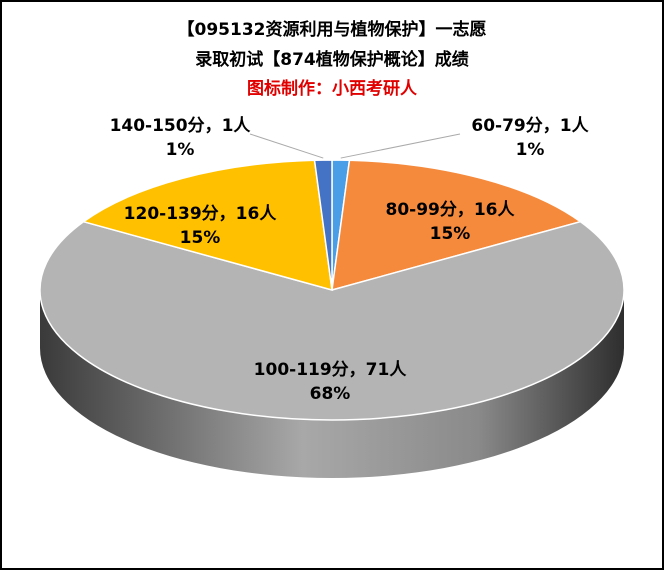 This screenshot has height=570, width=664. What do you see at coordinates (332, 29) in the screenshot?
I see `chart-title: 【095132资源利用与植物保护】一志愿` at bounding box center [332, 29].